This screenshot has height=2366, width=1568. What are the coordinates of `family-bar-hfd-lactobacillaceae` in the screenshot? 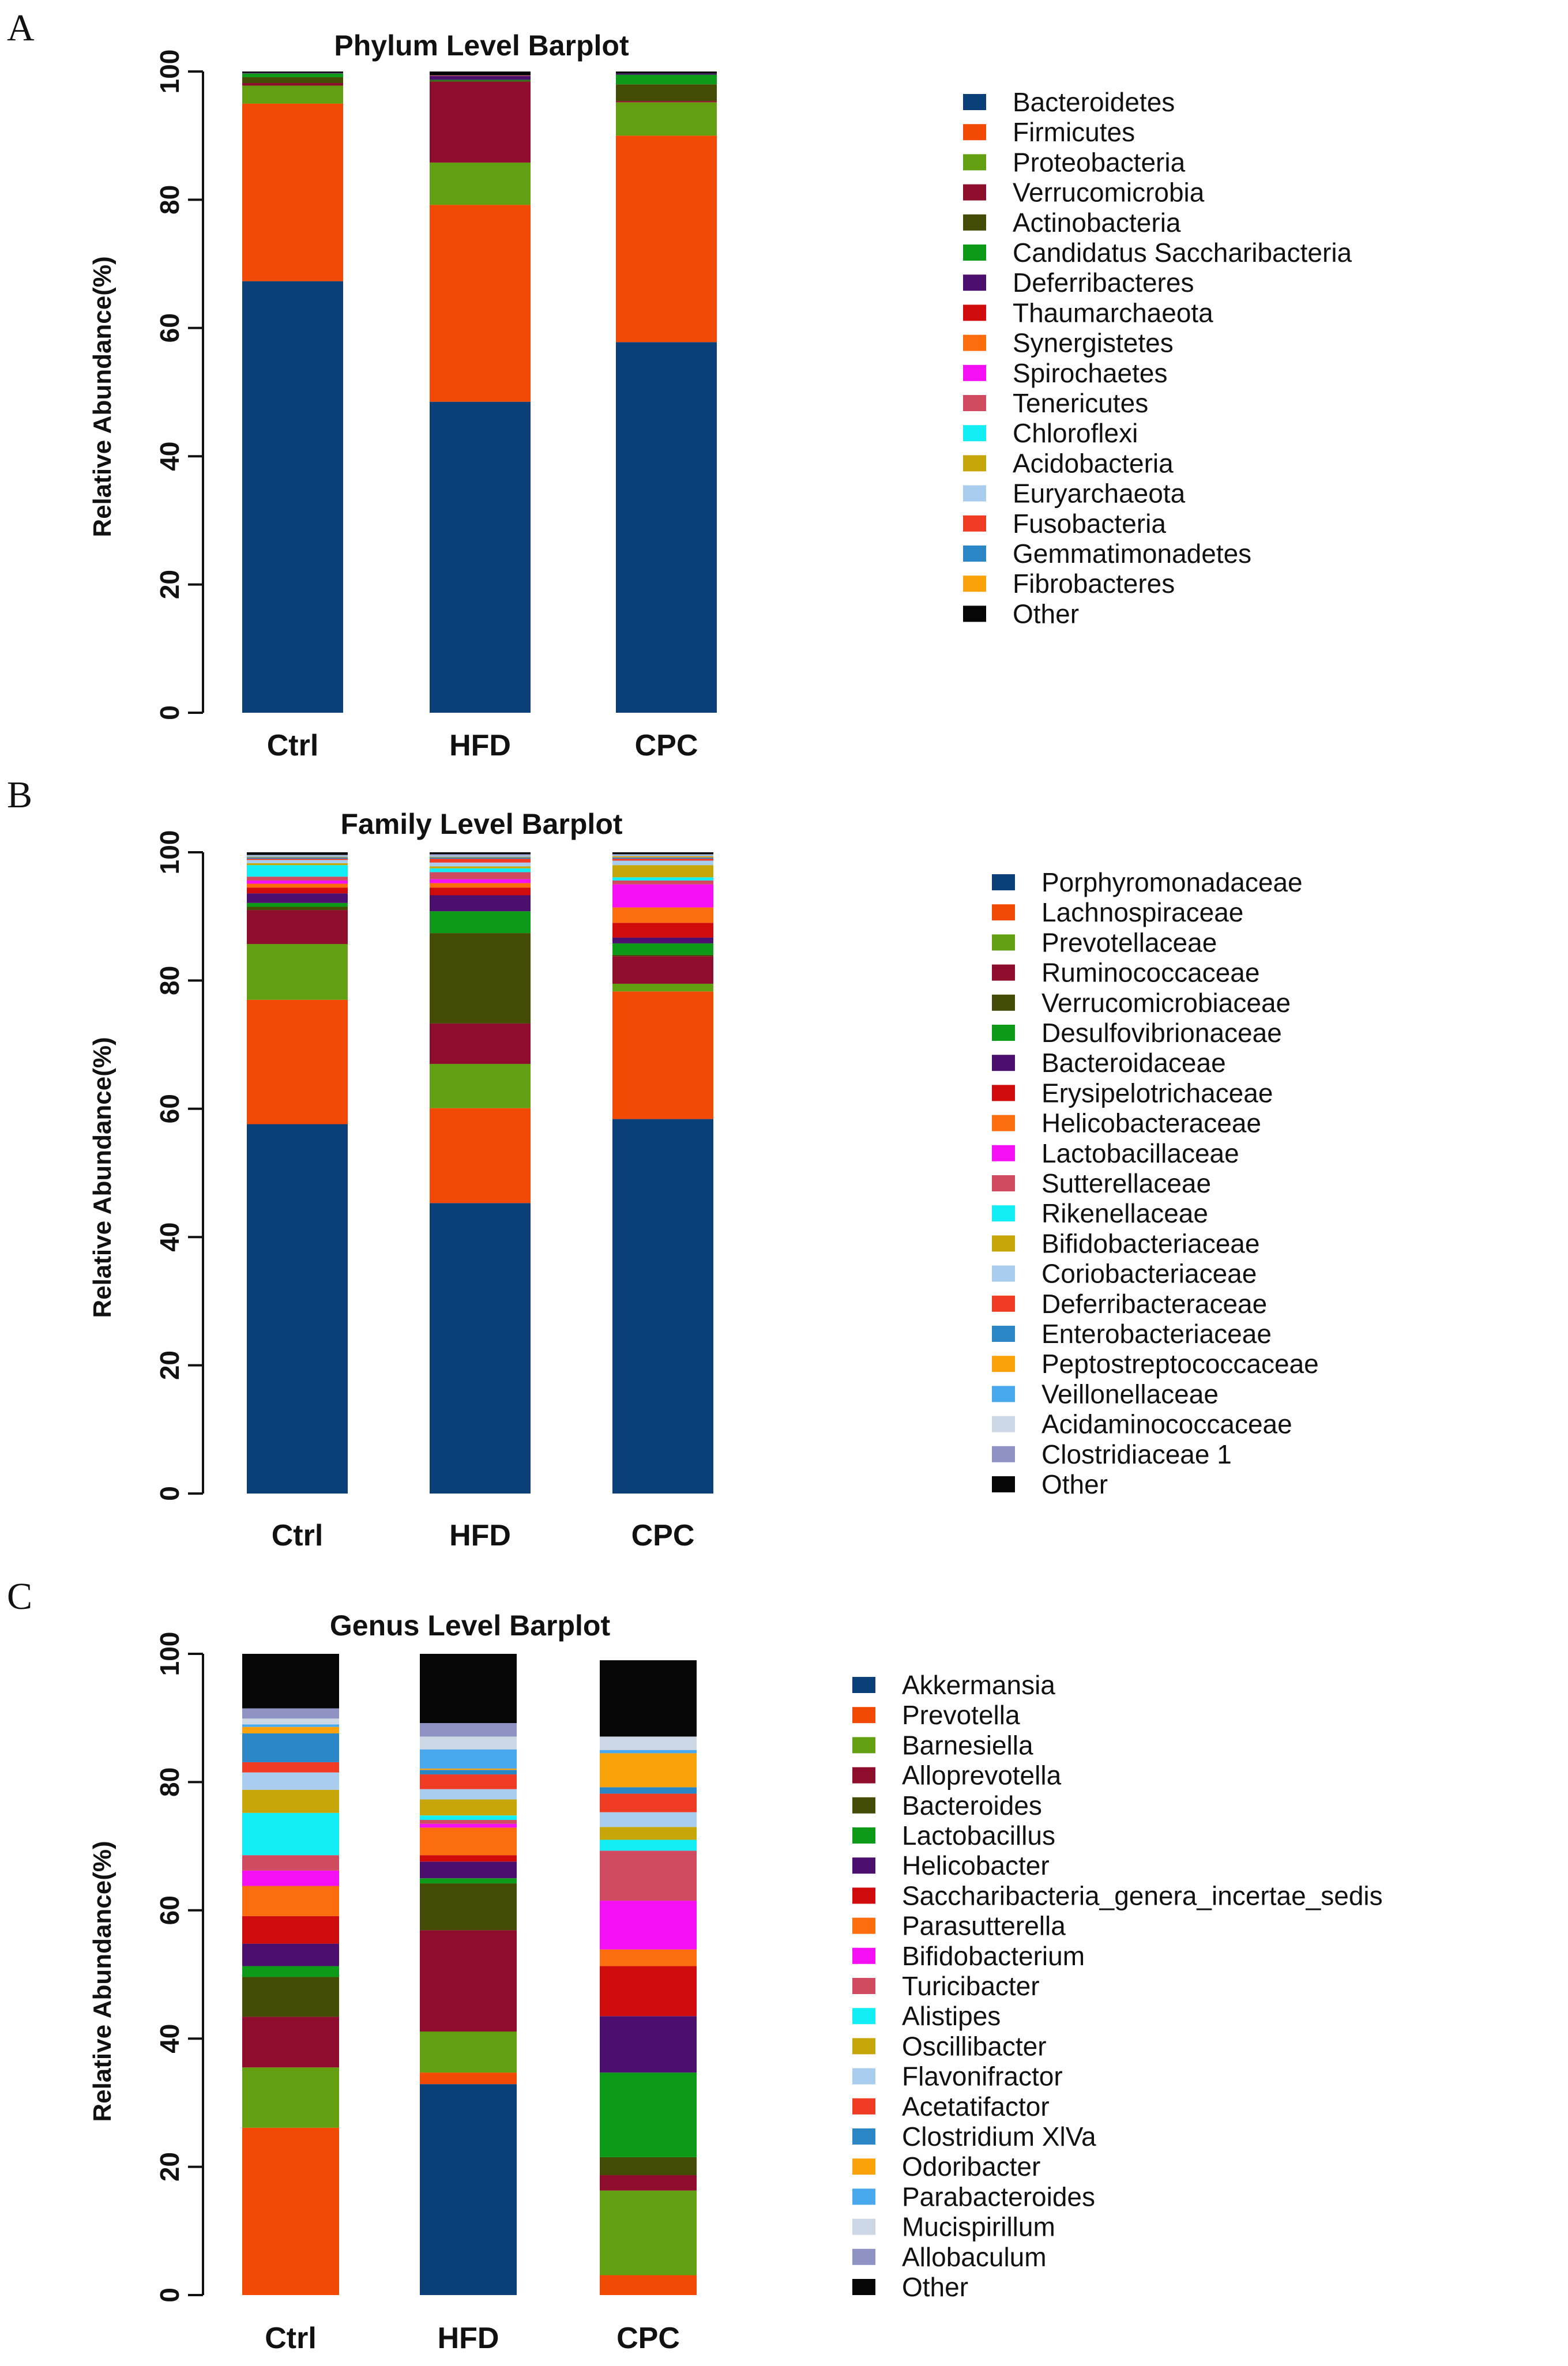 It's located at (481, 881).